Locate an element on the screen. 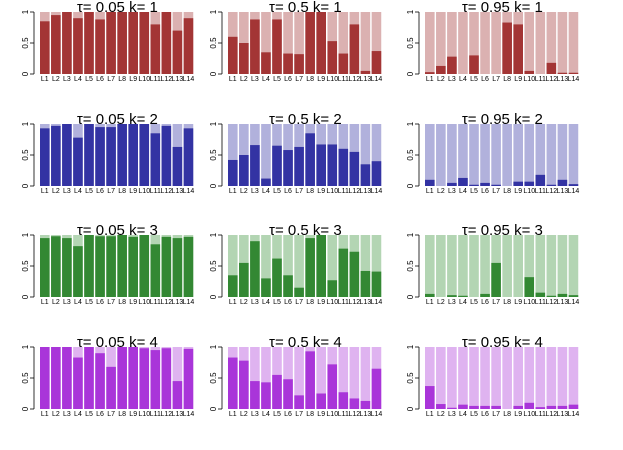  panel-title: τ= 0.95 k= 1 is located at coordinates (502, 8).